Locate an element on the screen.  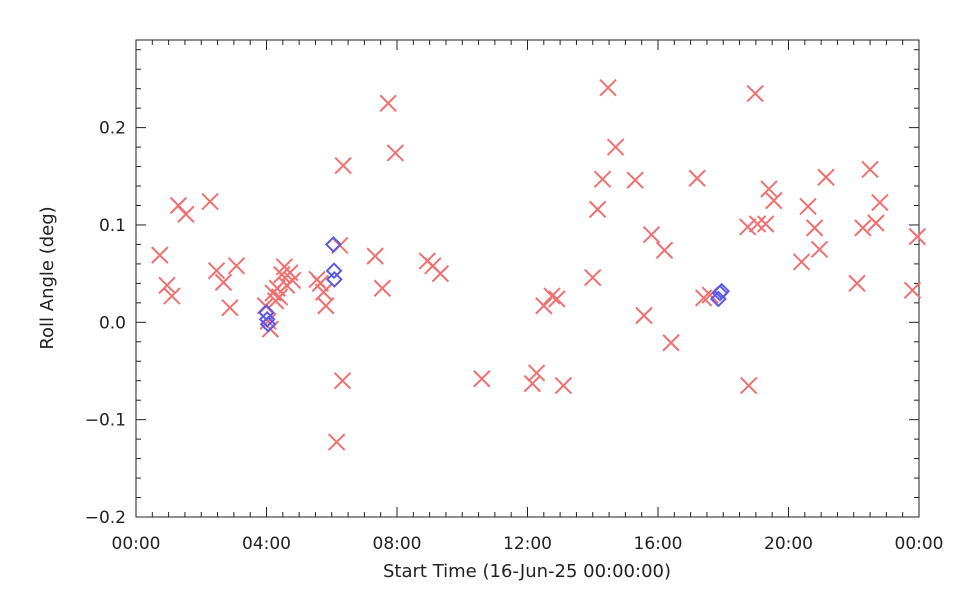
y-axis-title: Roll Angle (deg) is located at coordinates (47, 277).